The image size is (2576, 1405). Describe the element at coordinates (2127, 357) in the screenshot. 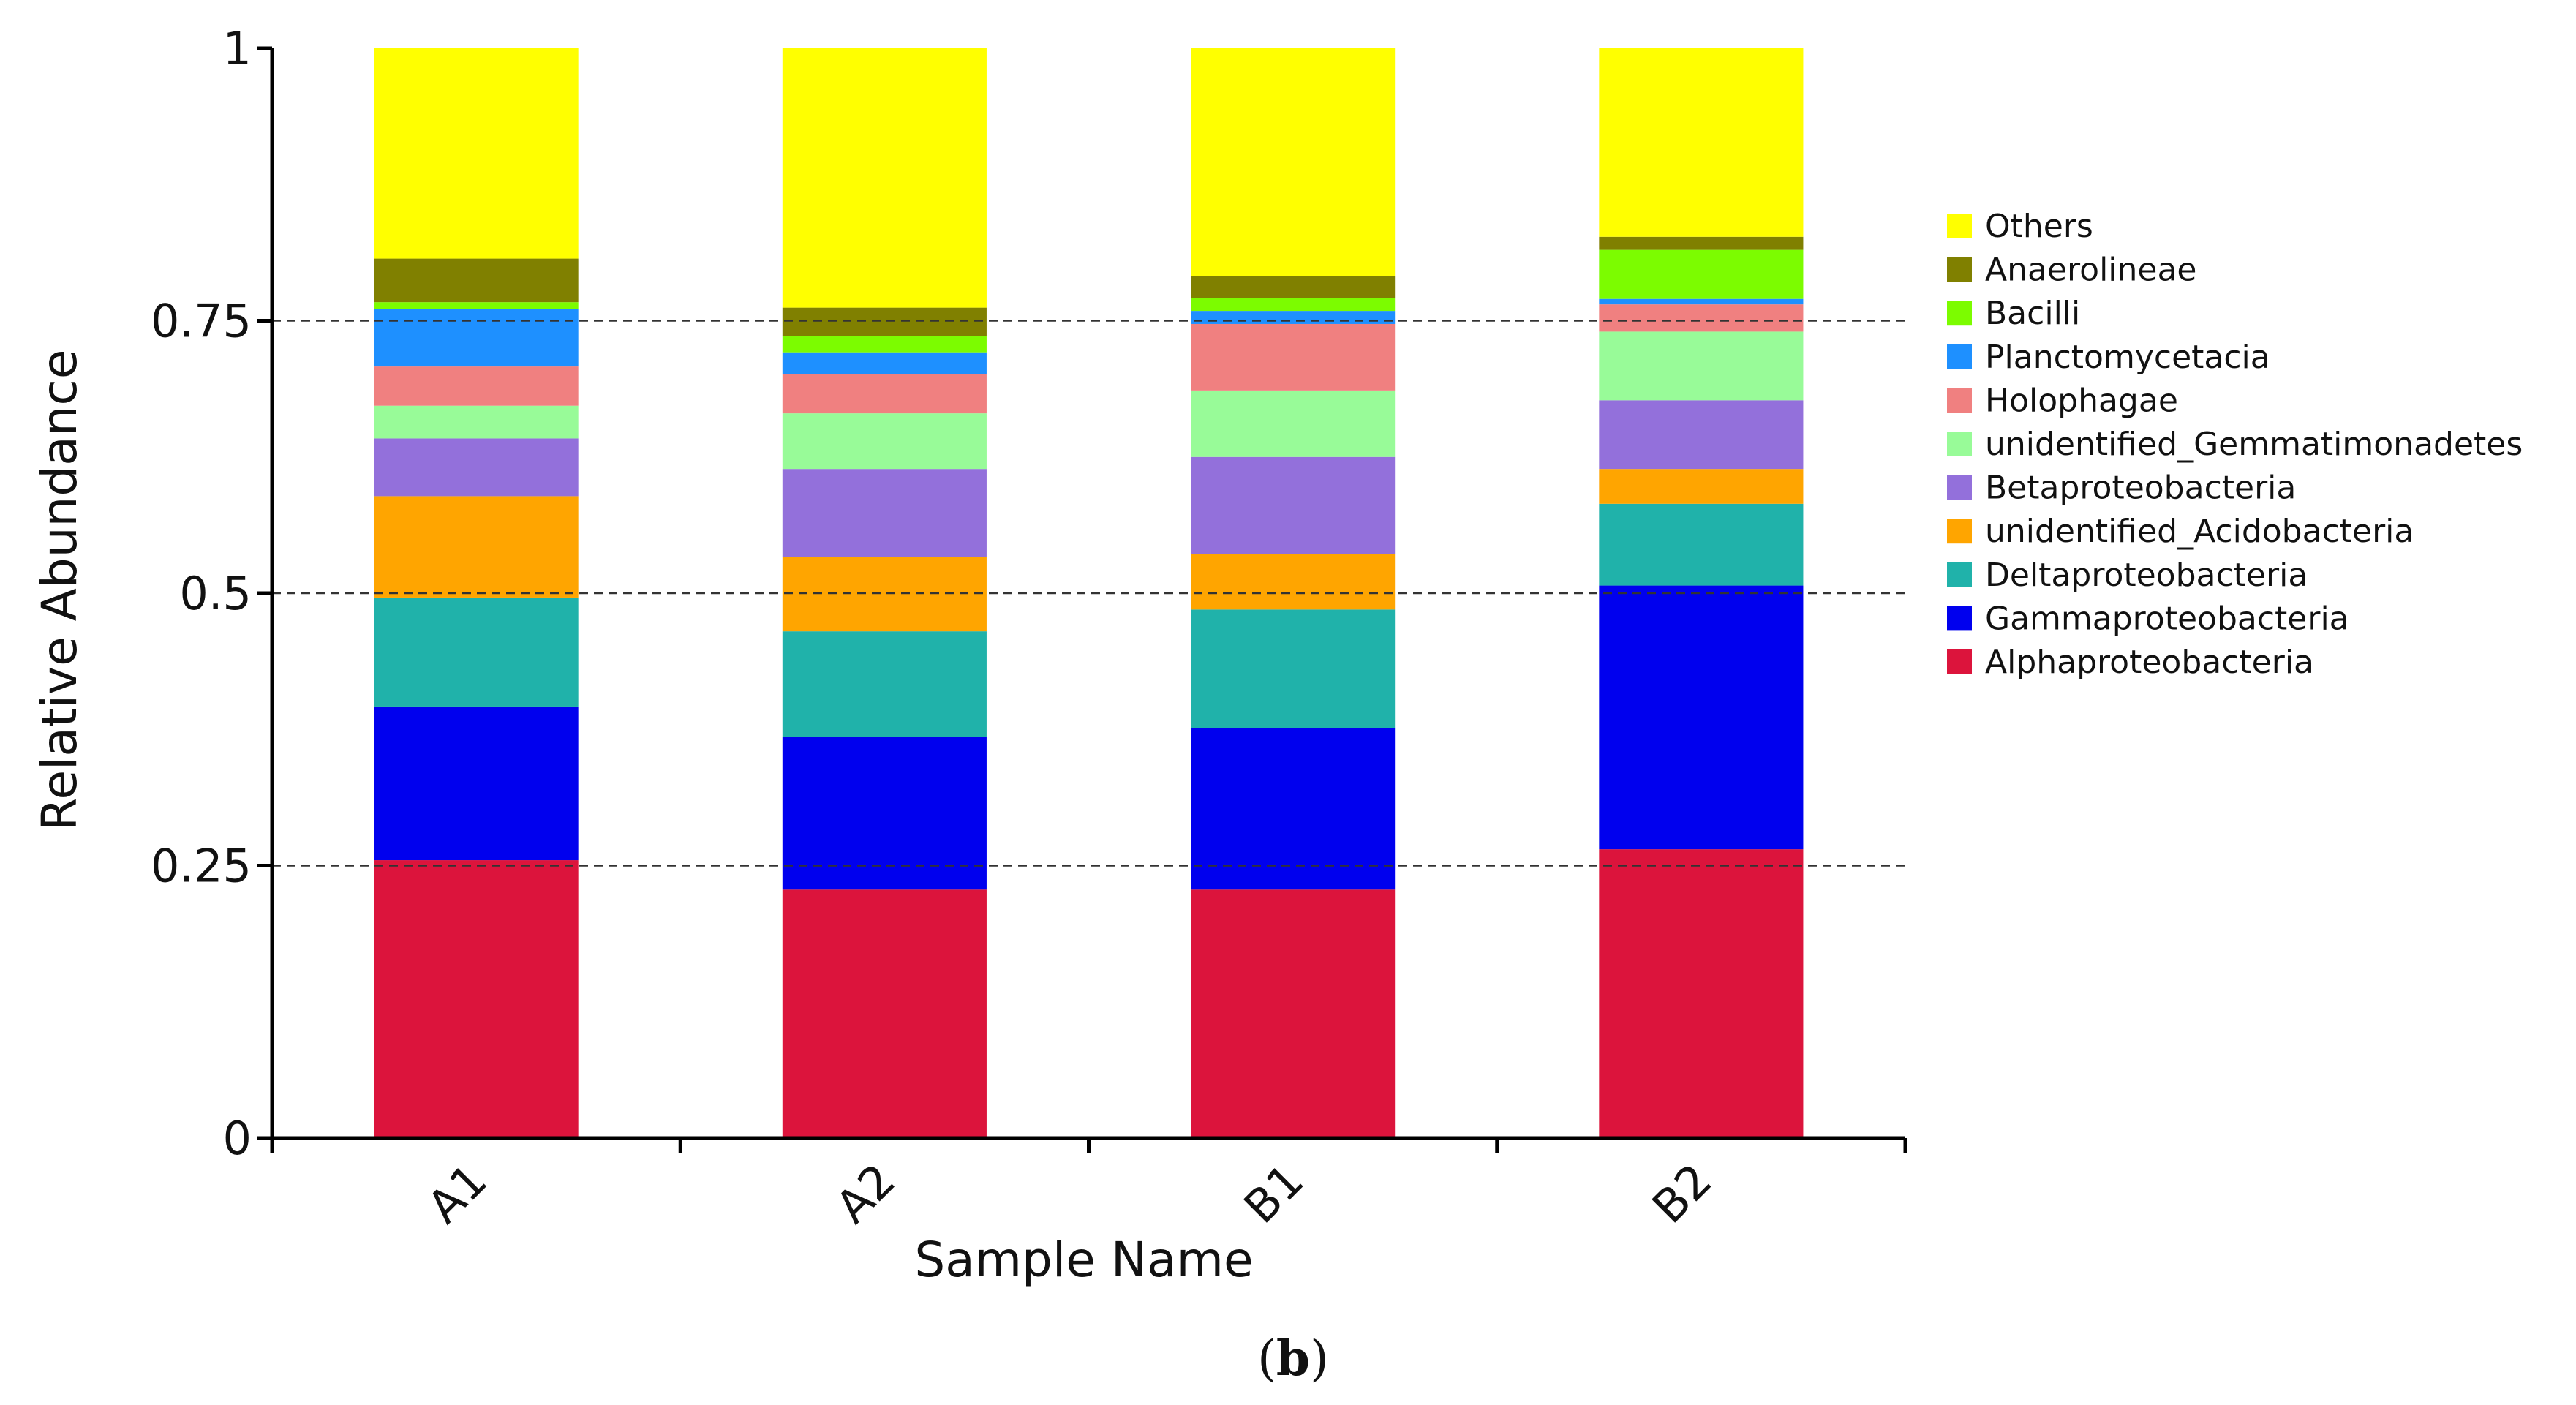

I see `legend-label: Planctomycetacia` at that location.